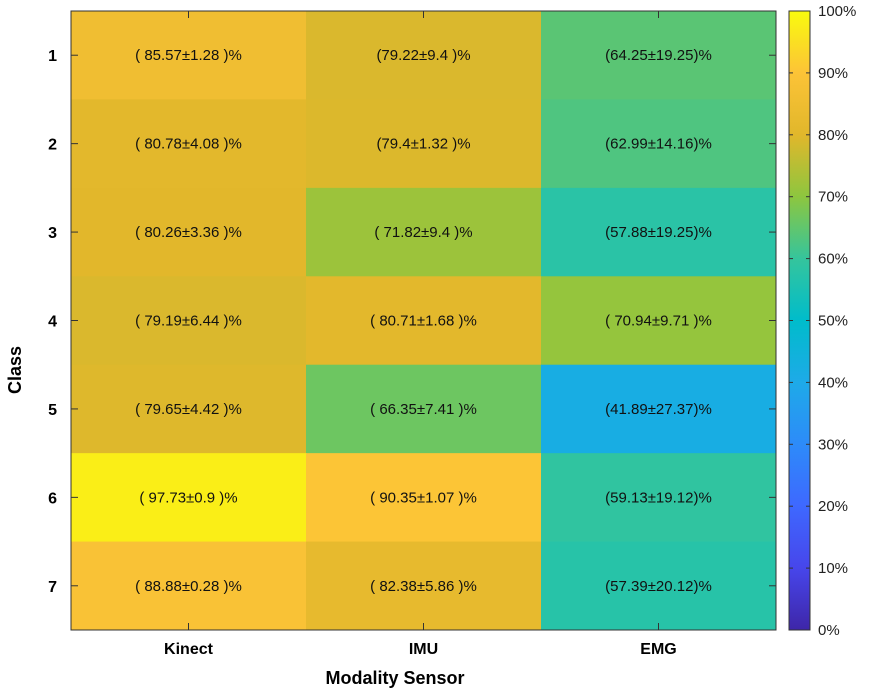  Describe the element at coordinates (52, 233) in the screenshot. I see `y-tick-label: 3` at that location.